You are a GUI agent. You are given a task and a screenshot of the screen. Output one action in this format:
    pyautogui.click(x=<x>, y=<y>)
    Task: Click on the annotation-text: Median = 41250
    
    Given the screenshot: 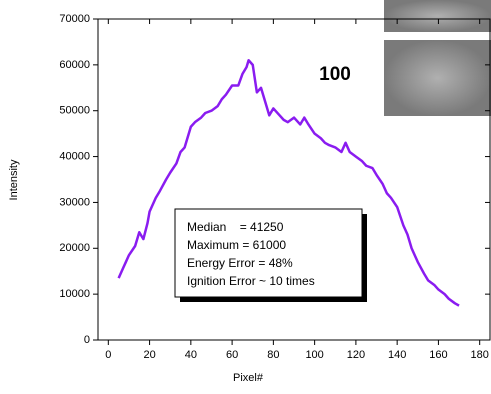 What is the action you would take?
    pyautogui.click(x=235, y=227)
    